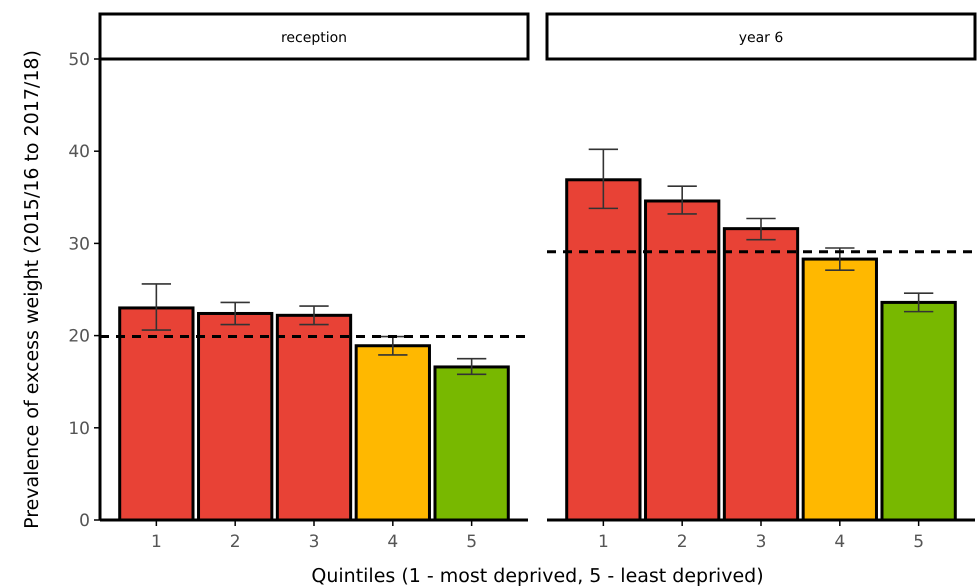  Describe the element at coordinates (84, 521) in the screenshot. I see `y-tick-label: 0` at that location.